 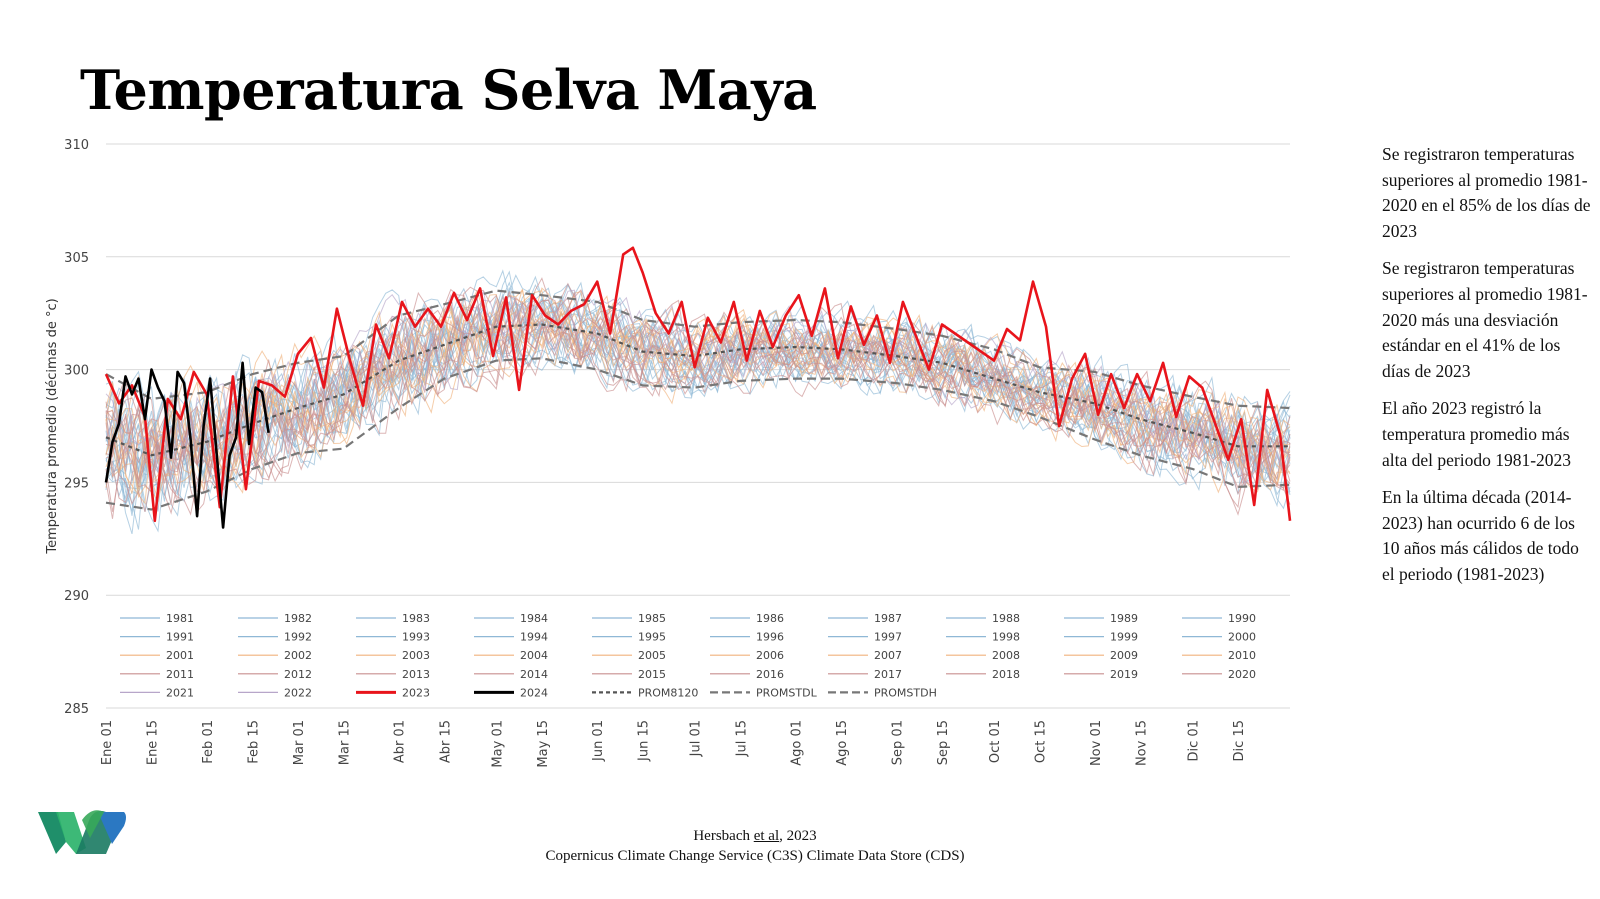 I want to click on x-tick-label: Ago 01, so click(x=797, y=743).